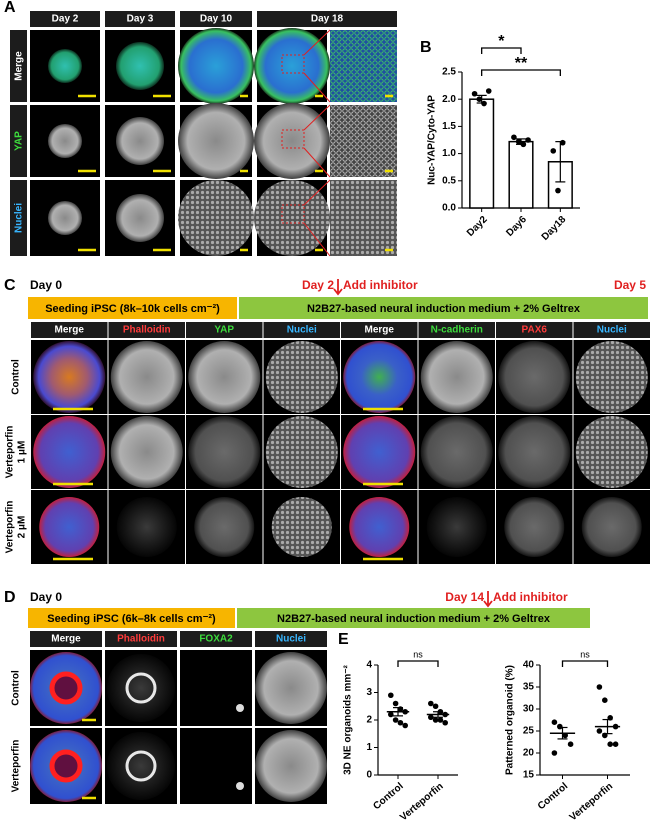 This screenshot has height=820, width=650. What do you see at coordinates (529, 731) in the screenshot?
I see `y-tick-label: 25` at bounding box center [529, 731].